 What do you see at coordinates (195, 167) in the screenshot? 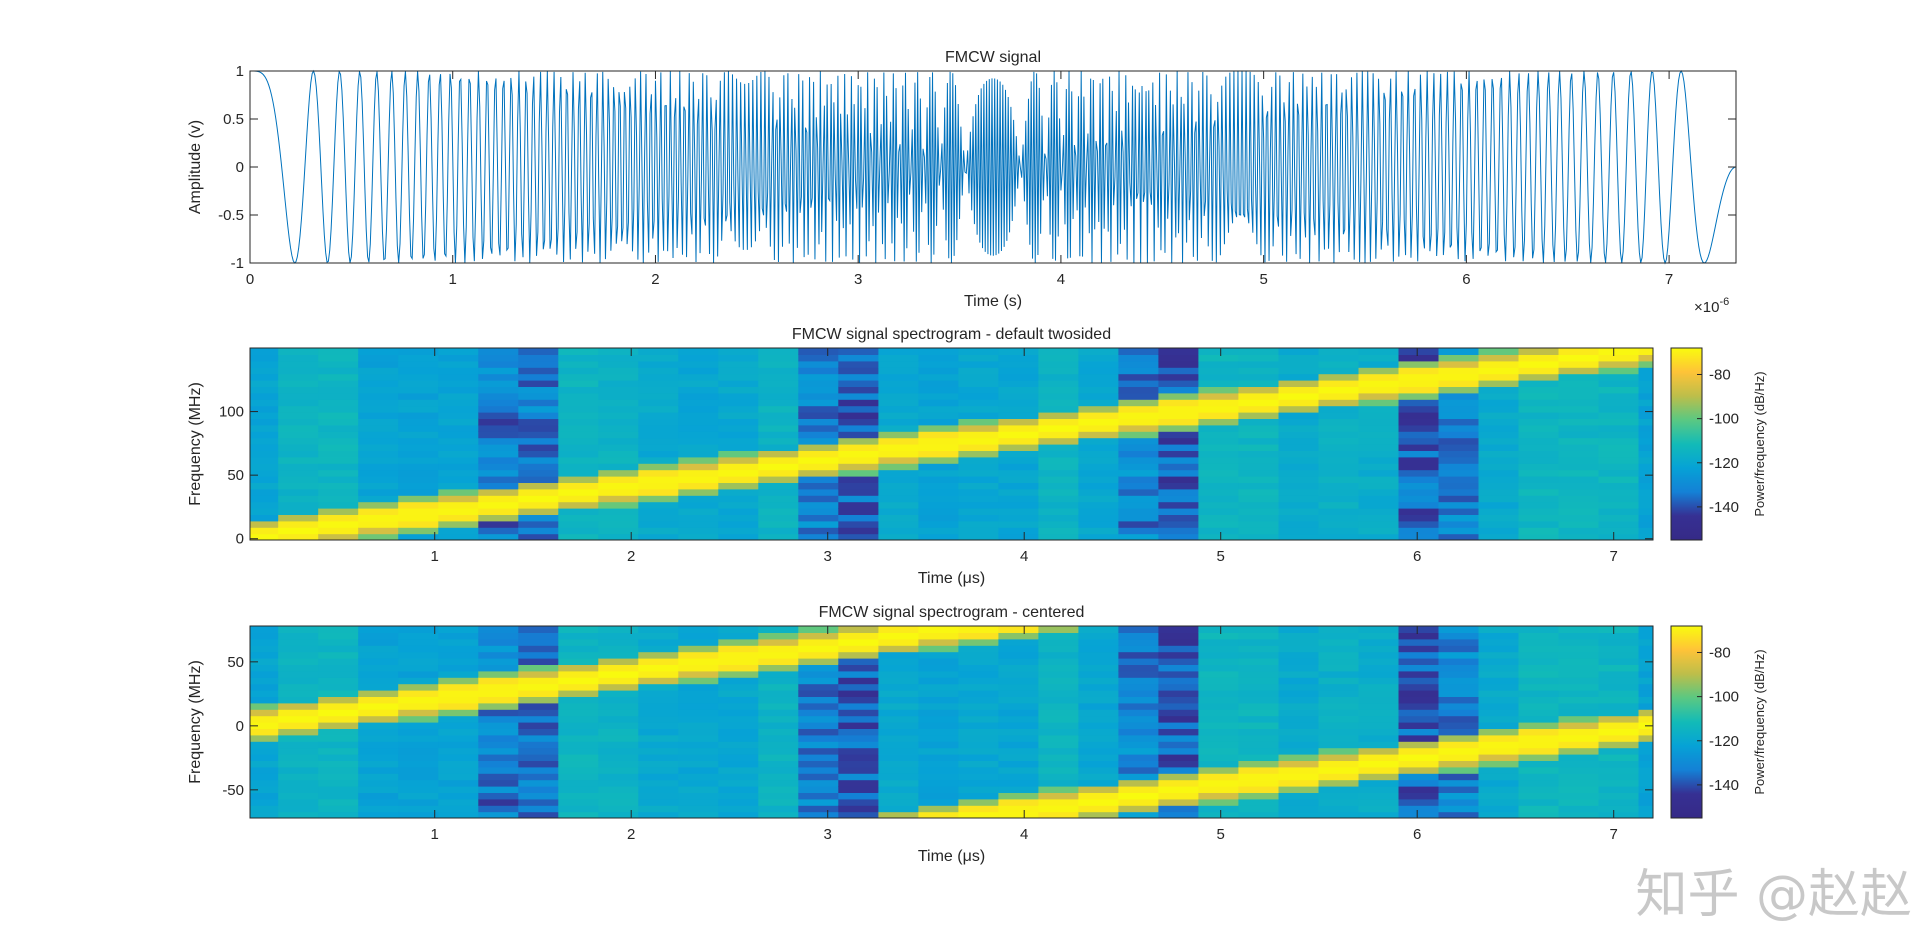
I see `y-axis-label: Amplitude (v)` at bounding box center [195, 167].